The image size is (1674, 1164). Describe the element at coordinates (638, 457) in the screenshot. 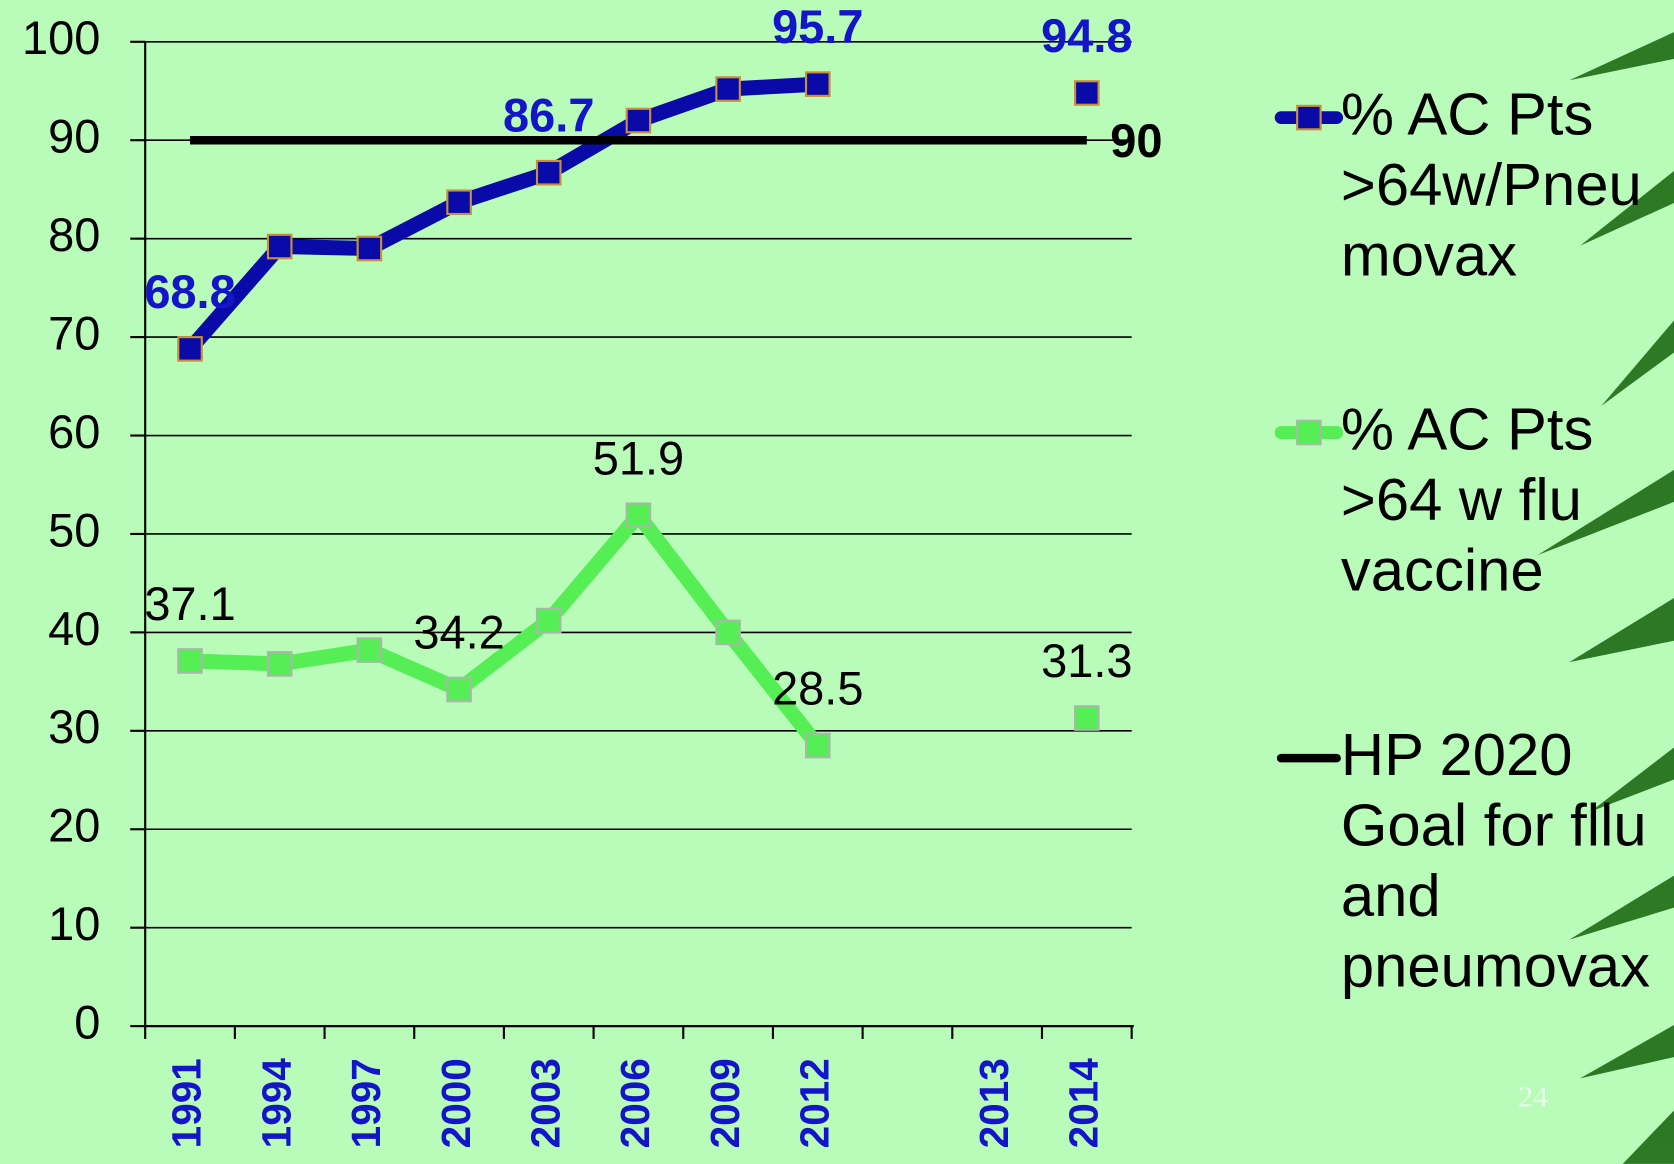

I see `data-label: 51.9` at that location.